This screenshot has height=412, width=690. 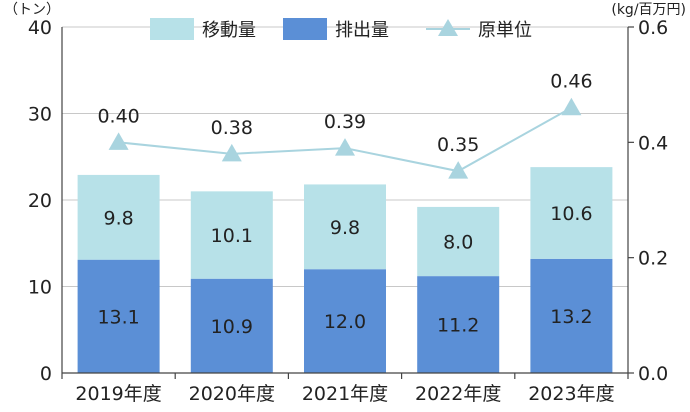 I want to click on x-tick-label: 2020年度, so click(x=232, y=394).